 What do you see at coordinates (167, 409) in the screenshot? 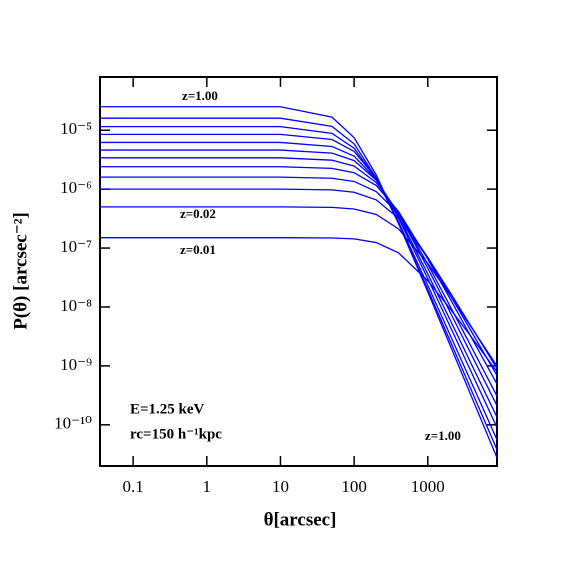
I see `annotation: E=1.25 keV` at bounding box center [167, 409].